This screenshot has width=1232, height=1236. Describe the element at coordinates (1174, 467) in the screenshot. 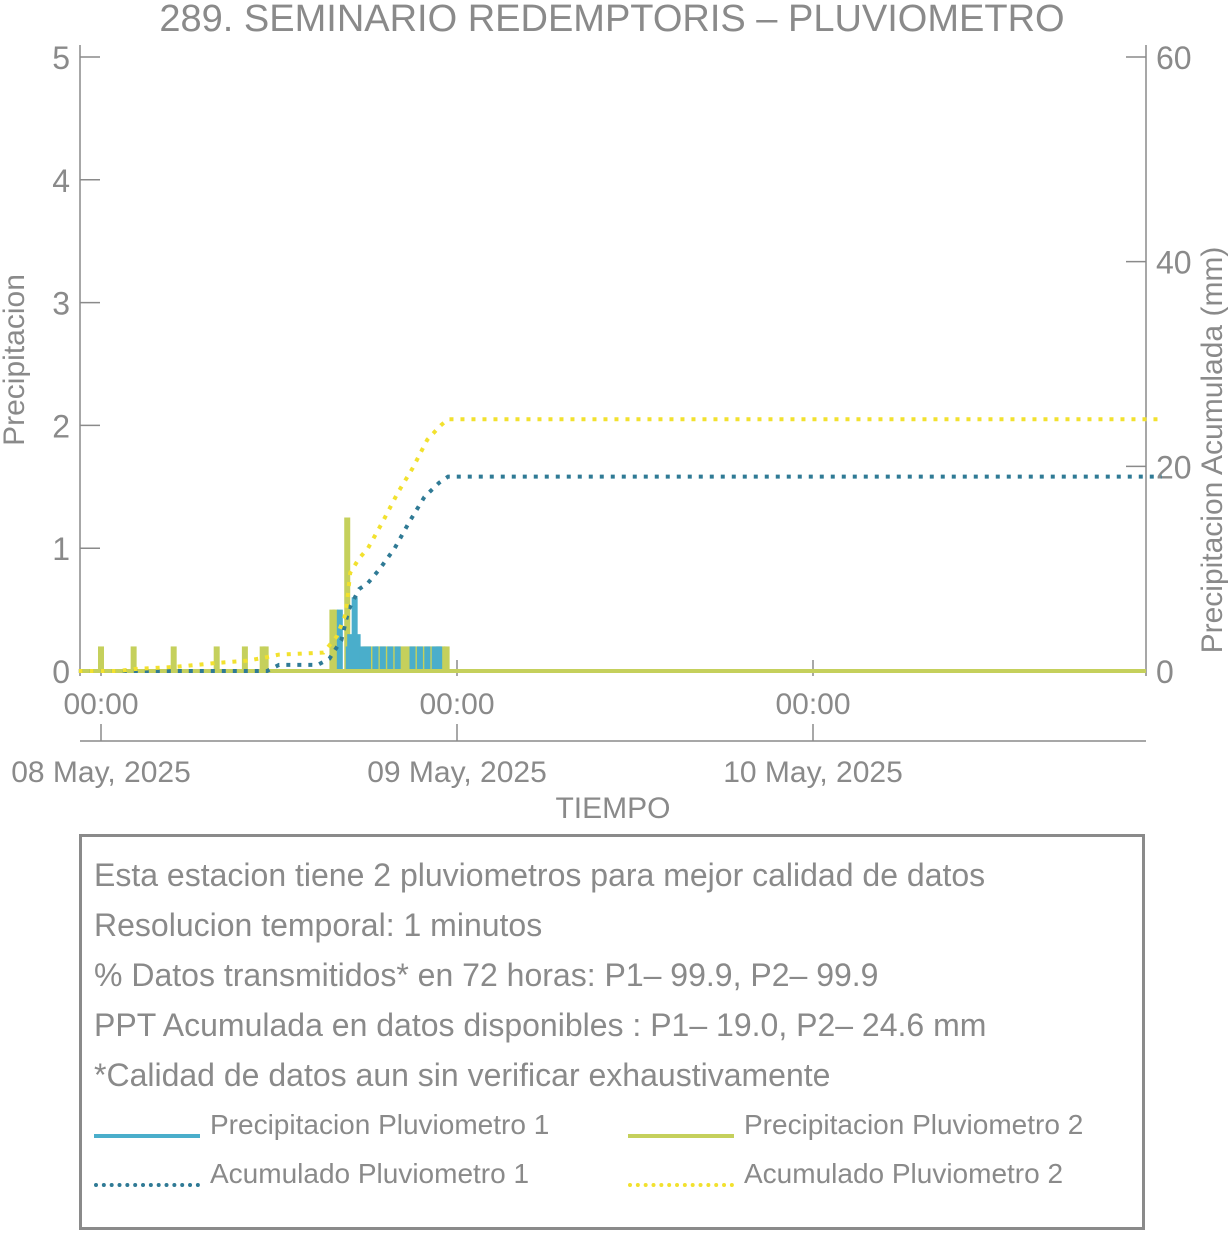

I see `y2-tick-label: 20` at that location.